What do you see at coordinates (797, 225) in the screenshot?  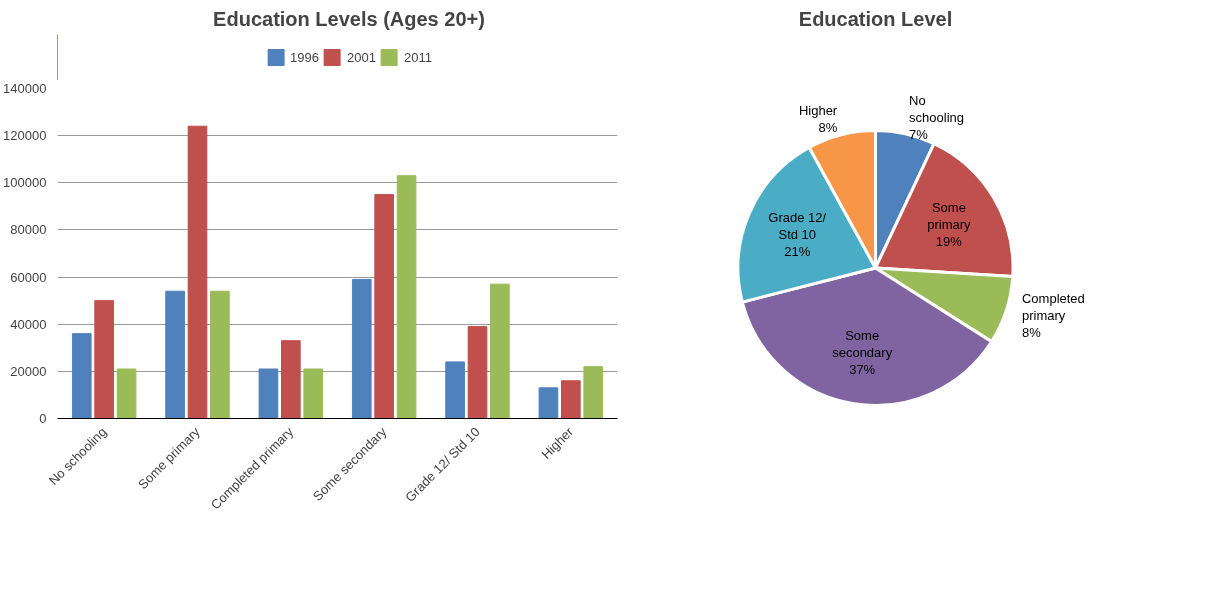 I see `slice-label: Grade 12/ Std 10` at bounding box center [797, 225].